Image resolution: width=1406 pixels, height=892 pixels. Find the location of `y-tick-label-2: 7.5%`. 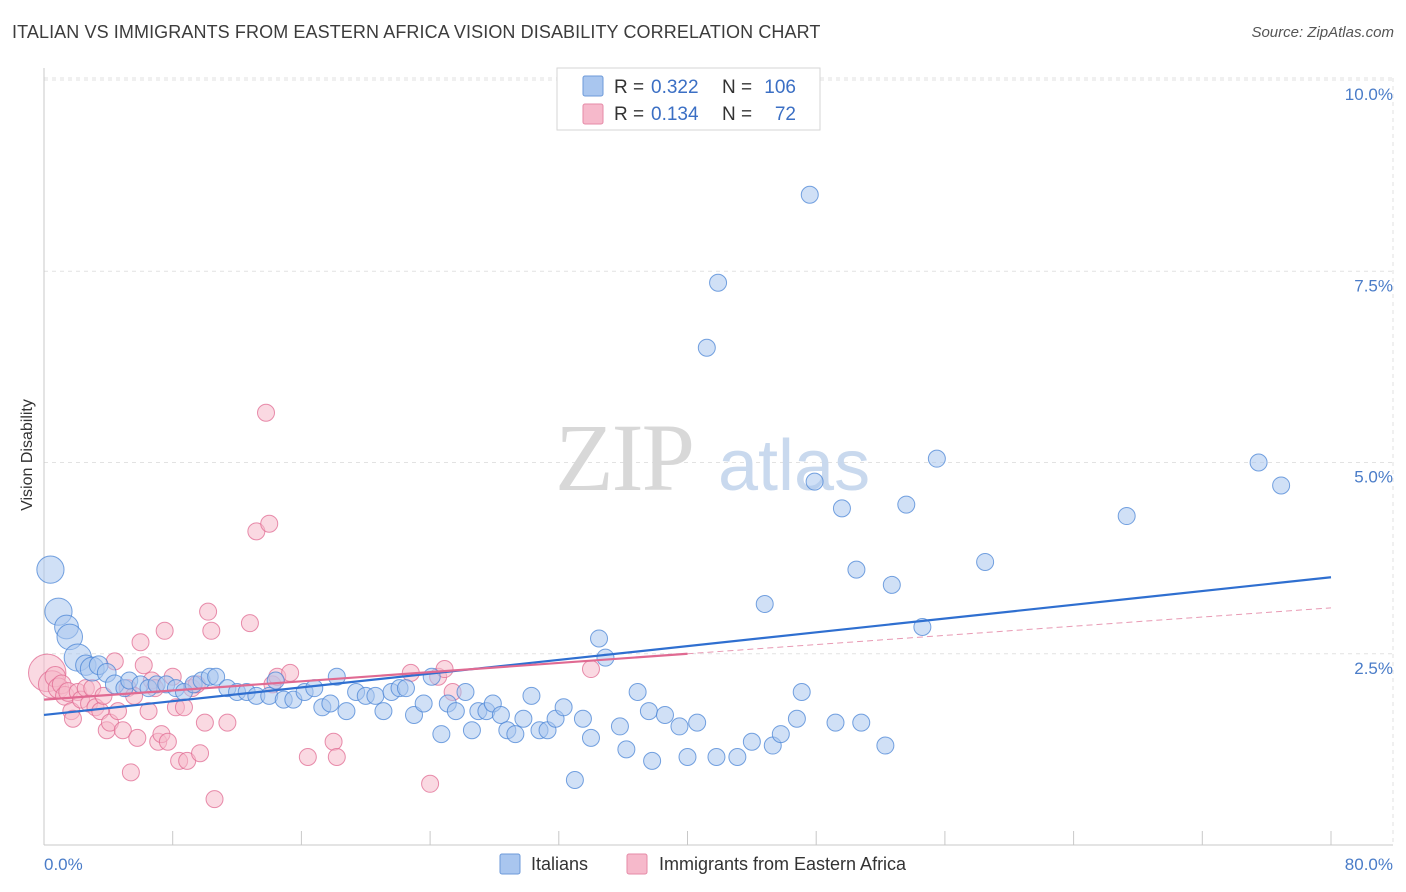

y-tick-label-2: 7.5% is located at coordinates (1373, 285).